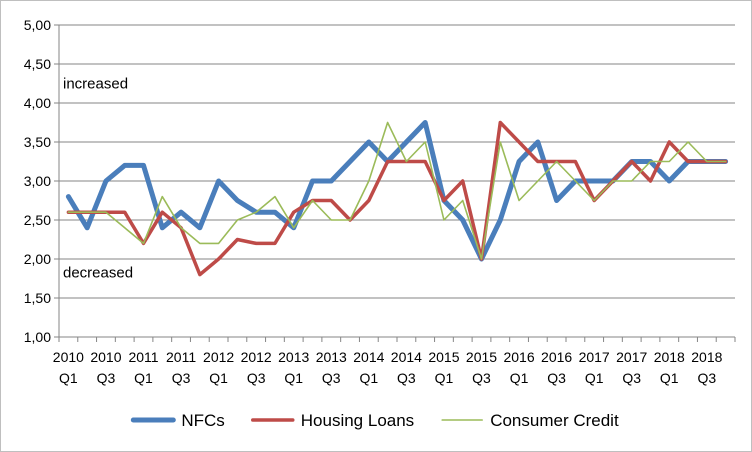  What do you see at coordinates (37, 64) in the screenshot?
I see `y-tick-label: 4,50` at bounding box center [37, 64].